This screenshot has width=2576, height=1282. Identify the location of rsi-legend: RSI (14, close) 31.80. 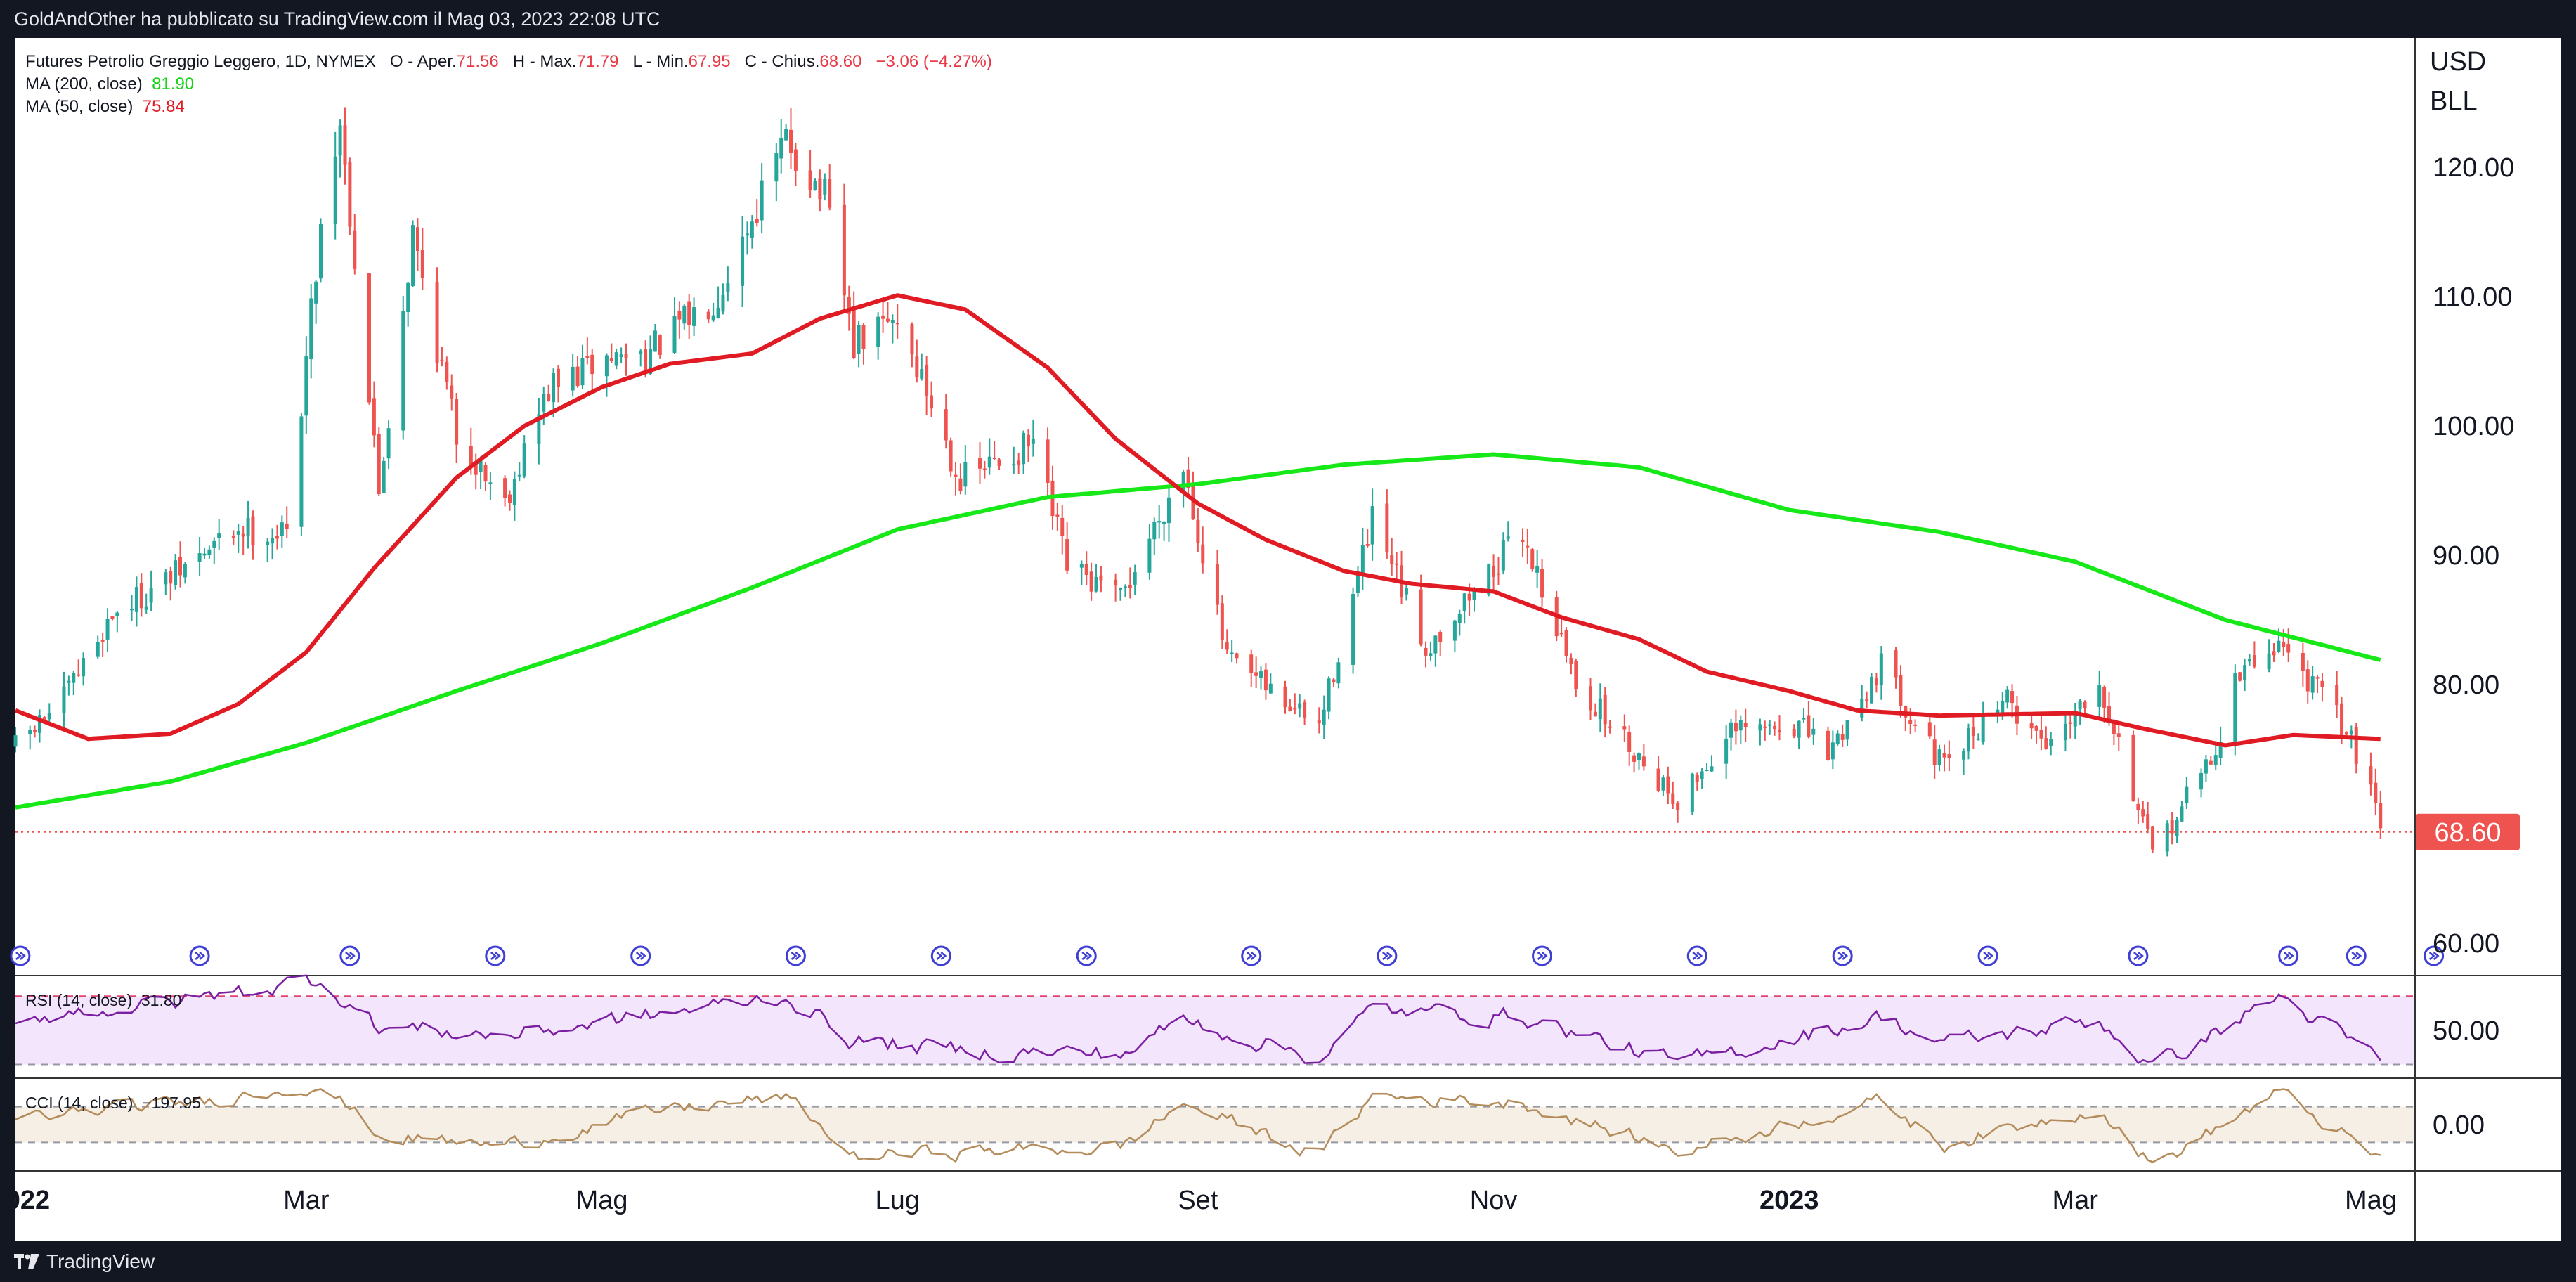
(103, 1000).